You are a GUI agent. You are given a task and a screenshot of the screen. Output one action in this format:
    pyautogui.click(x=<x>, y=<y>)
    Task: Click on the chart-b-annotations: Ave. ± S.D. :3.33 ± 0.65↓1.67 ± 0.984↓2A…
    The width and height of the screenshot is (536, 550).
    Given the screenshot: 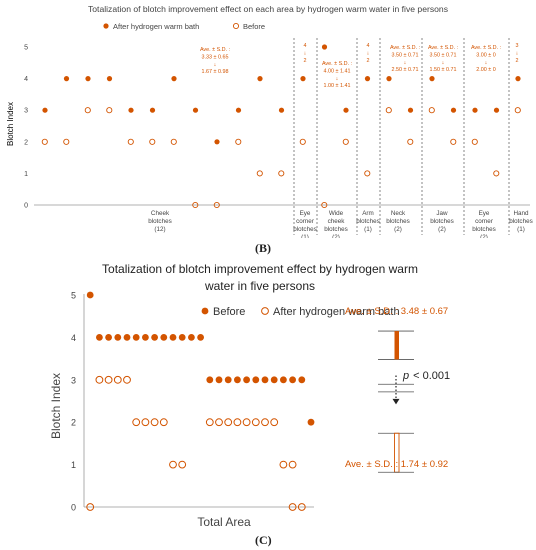 What is the action you would take?
    pyautogui.click(x=359, y=66)
    